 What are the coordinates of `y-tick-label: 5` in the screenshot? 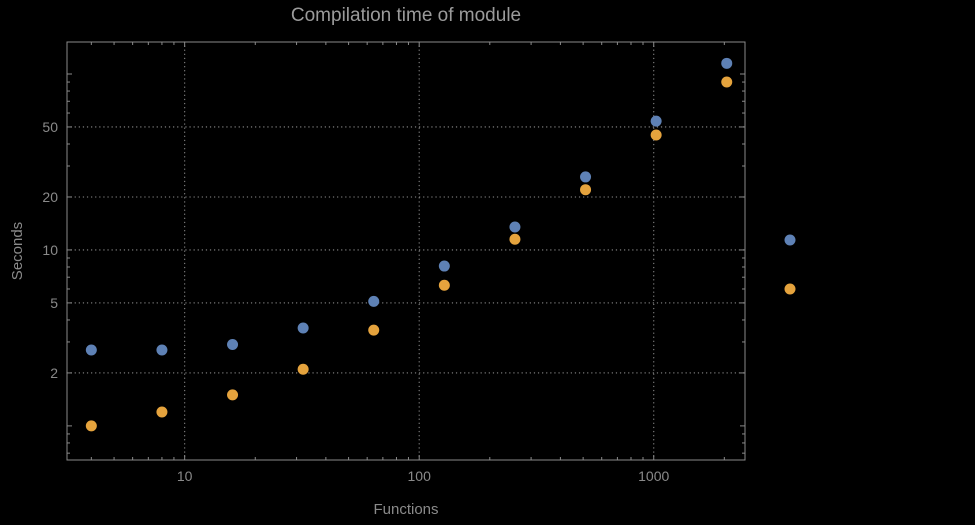 It's located at (54, 303).